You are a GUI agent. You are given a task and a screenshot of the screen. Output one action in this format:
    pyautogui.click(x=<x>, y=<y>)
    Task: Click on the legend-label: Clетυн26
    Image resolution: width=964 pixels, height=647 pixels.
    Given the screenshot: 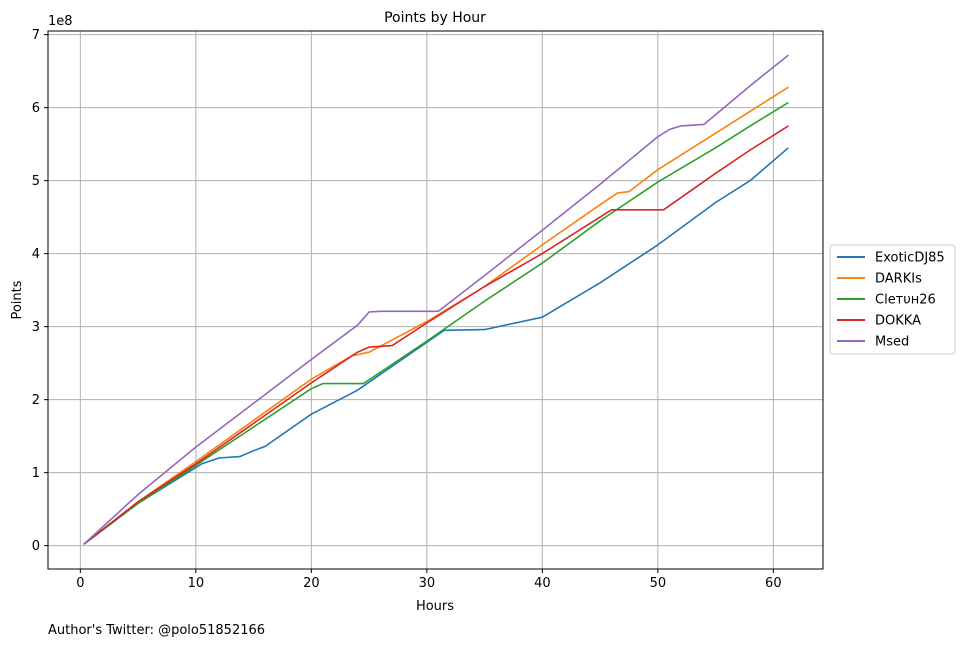 What is the action you would take?
    pyautogui.click(x=905, y=300)
    